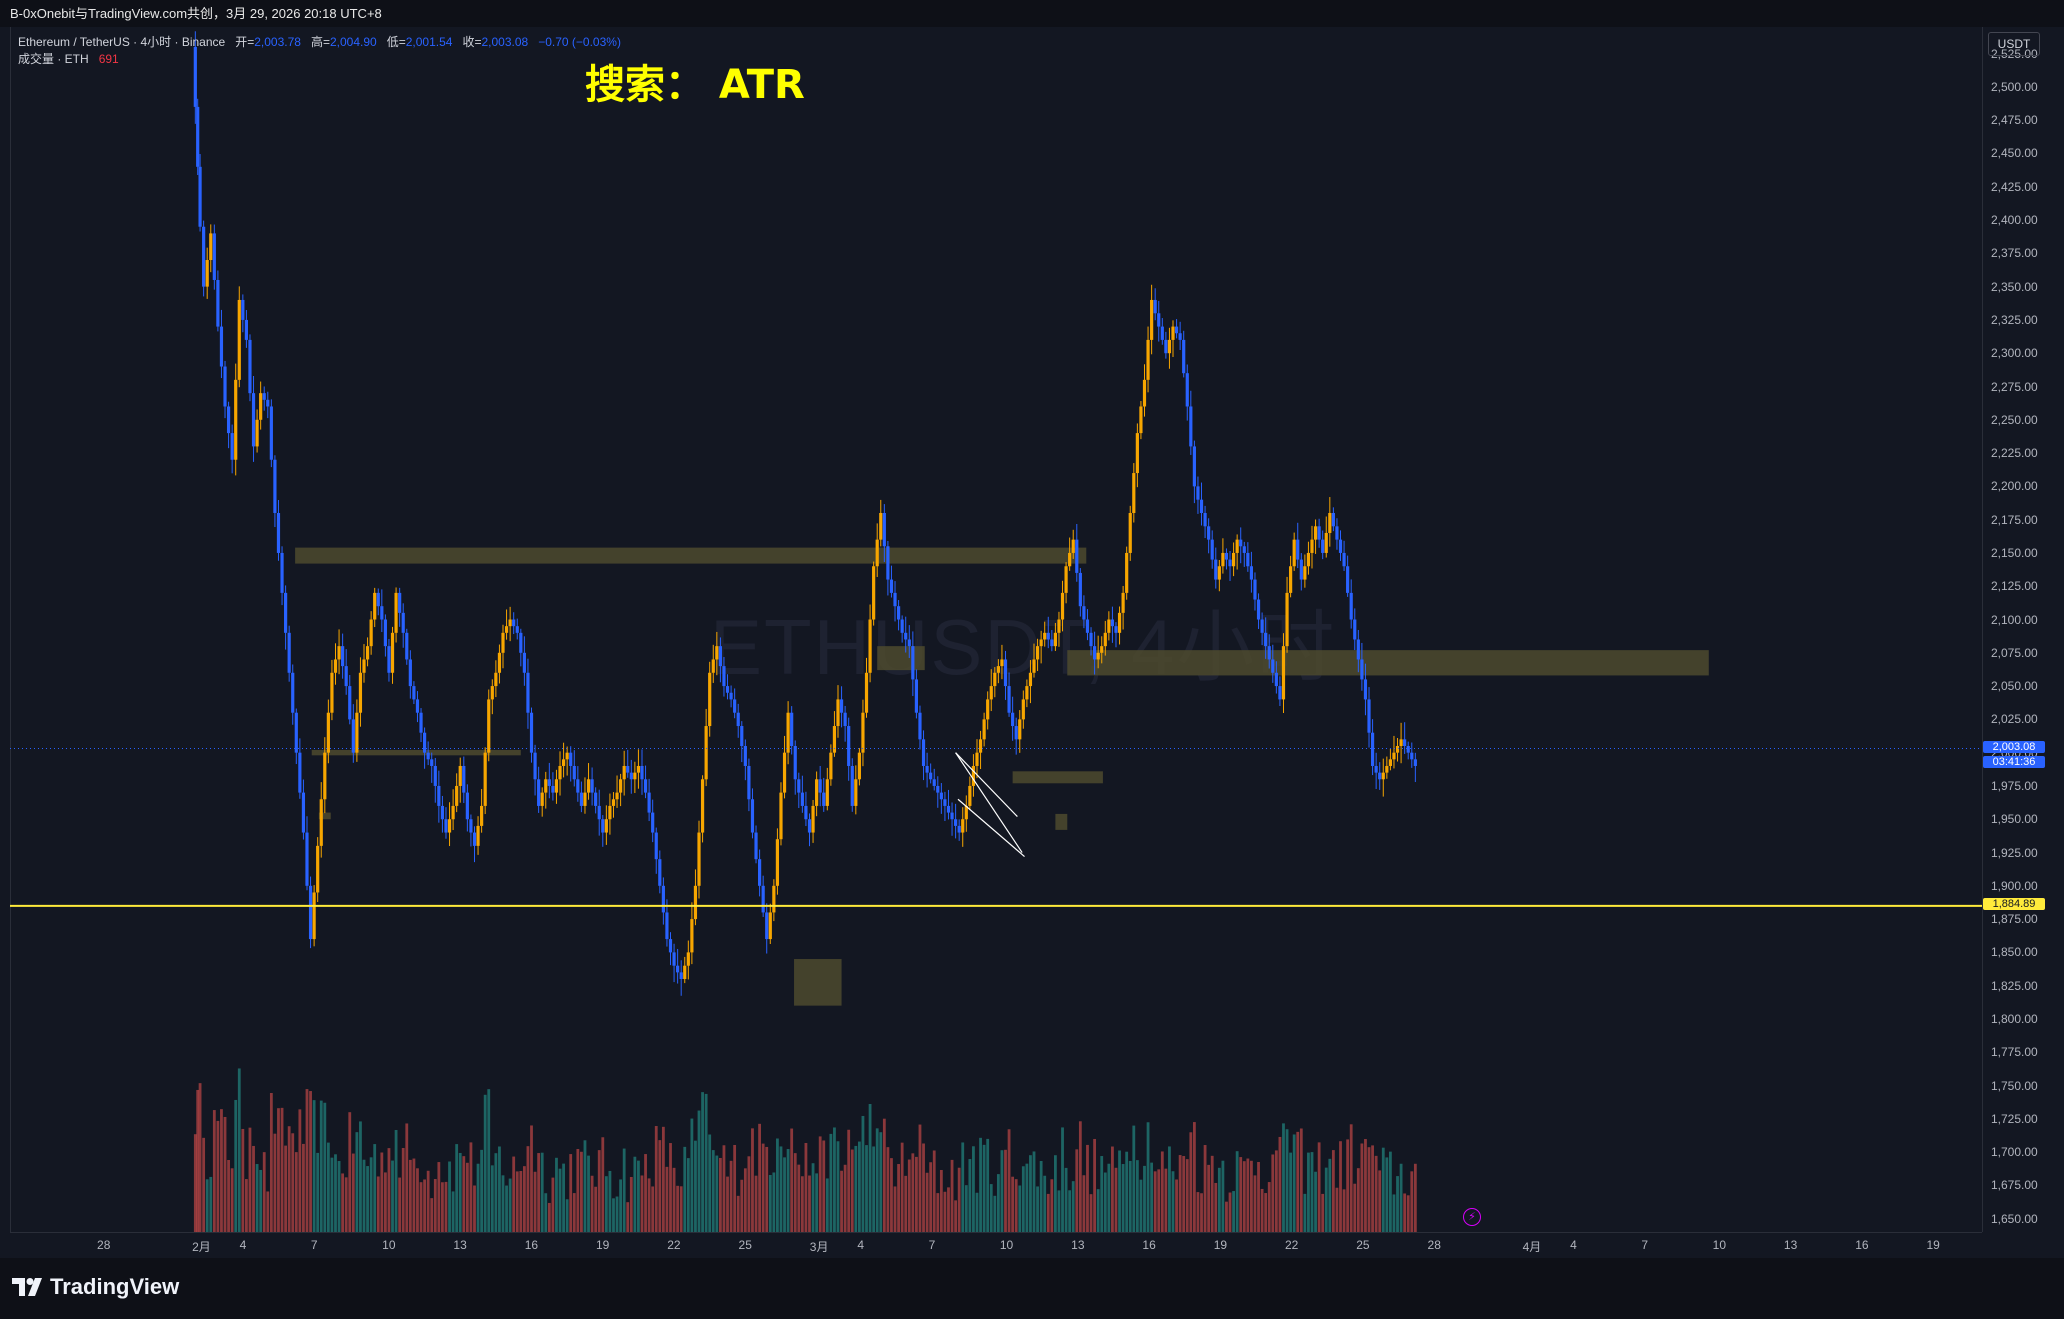  What do you see at coordinates (2014, 652) in the screenshot?
I see `price-tick-label: 2,075.00` at bounding box center [2014, 652].